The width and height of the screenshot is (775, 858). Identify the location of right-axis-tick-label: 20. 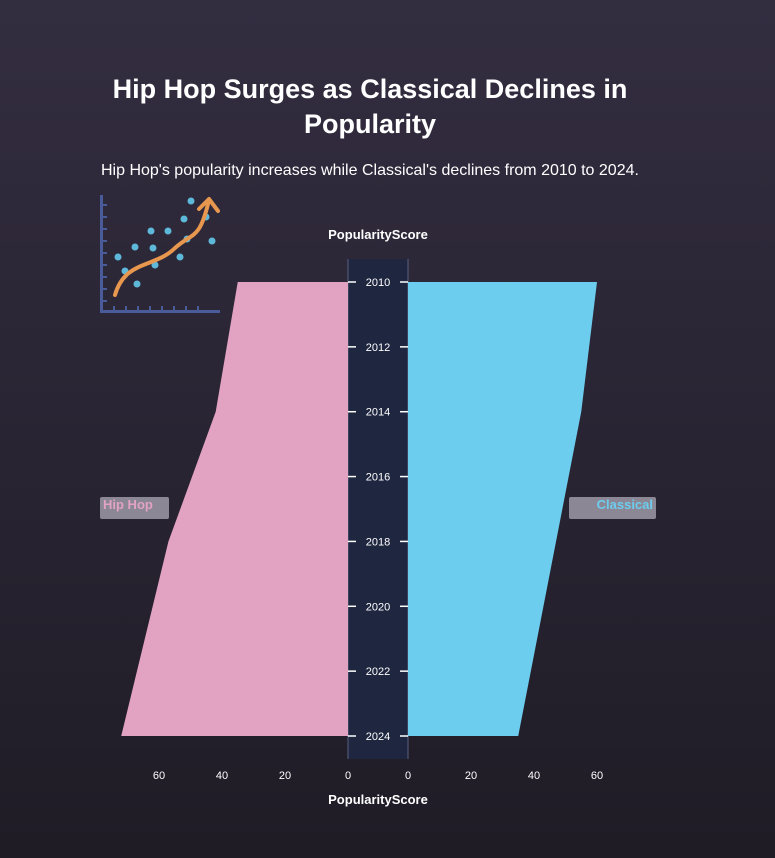
(471, 776).